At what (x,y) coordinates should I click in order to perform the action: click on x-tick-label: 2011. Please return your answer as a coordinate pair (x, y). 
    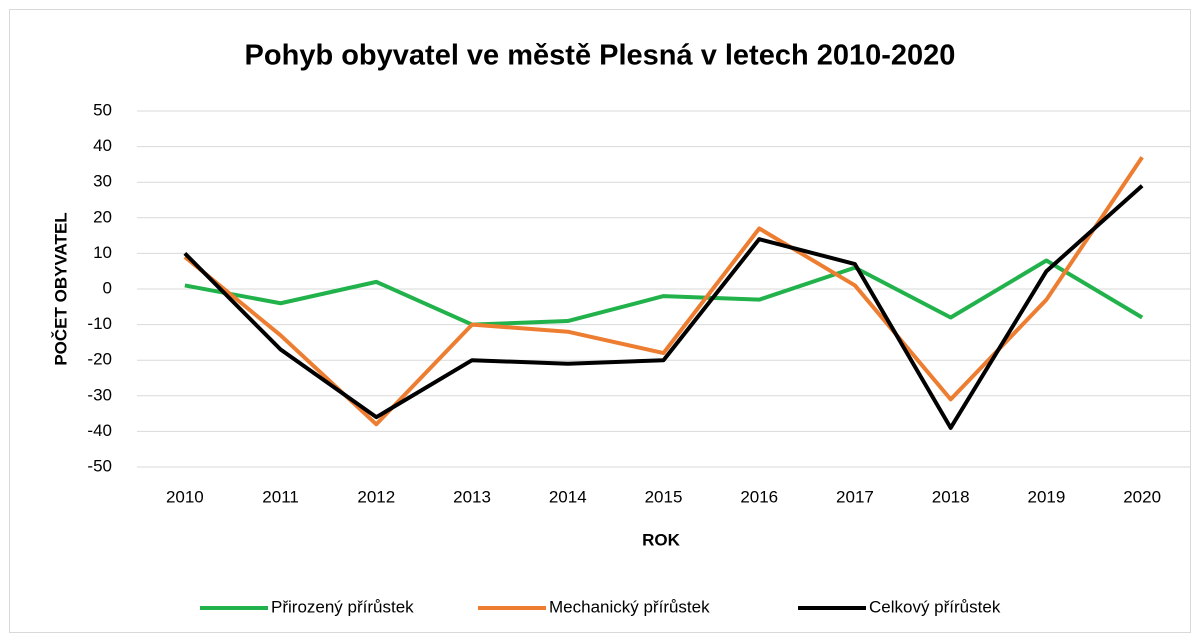
    Looking at the image, I should click on (280, 496).